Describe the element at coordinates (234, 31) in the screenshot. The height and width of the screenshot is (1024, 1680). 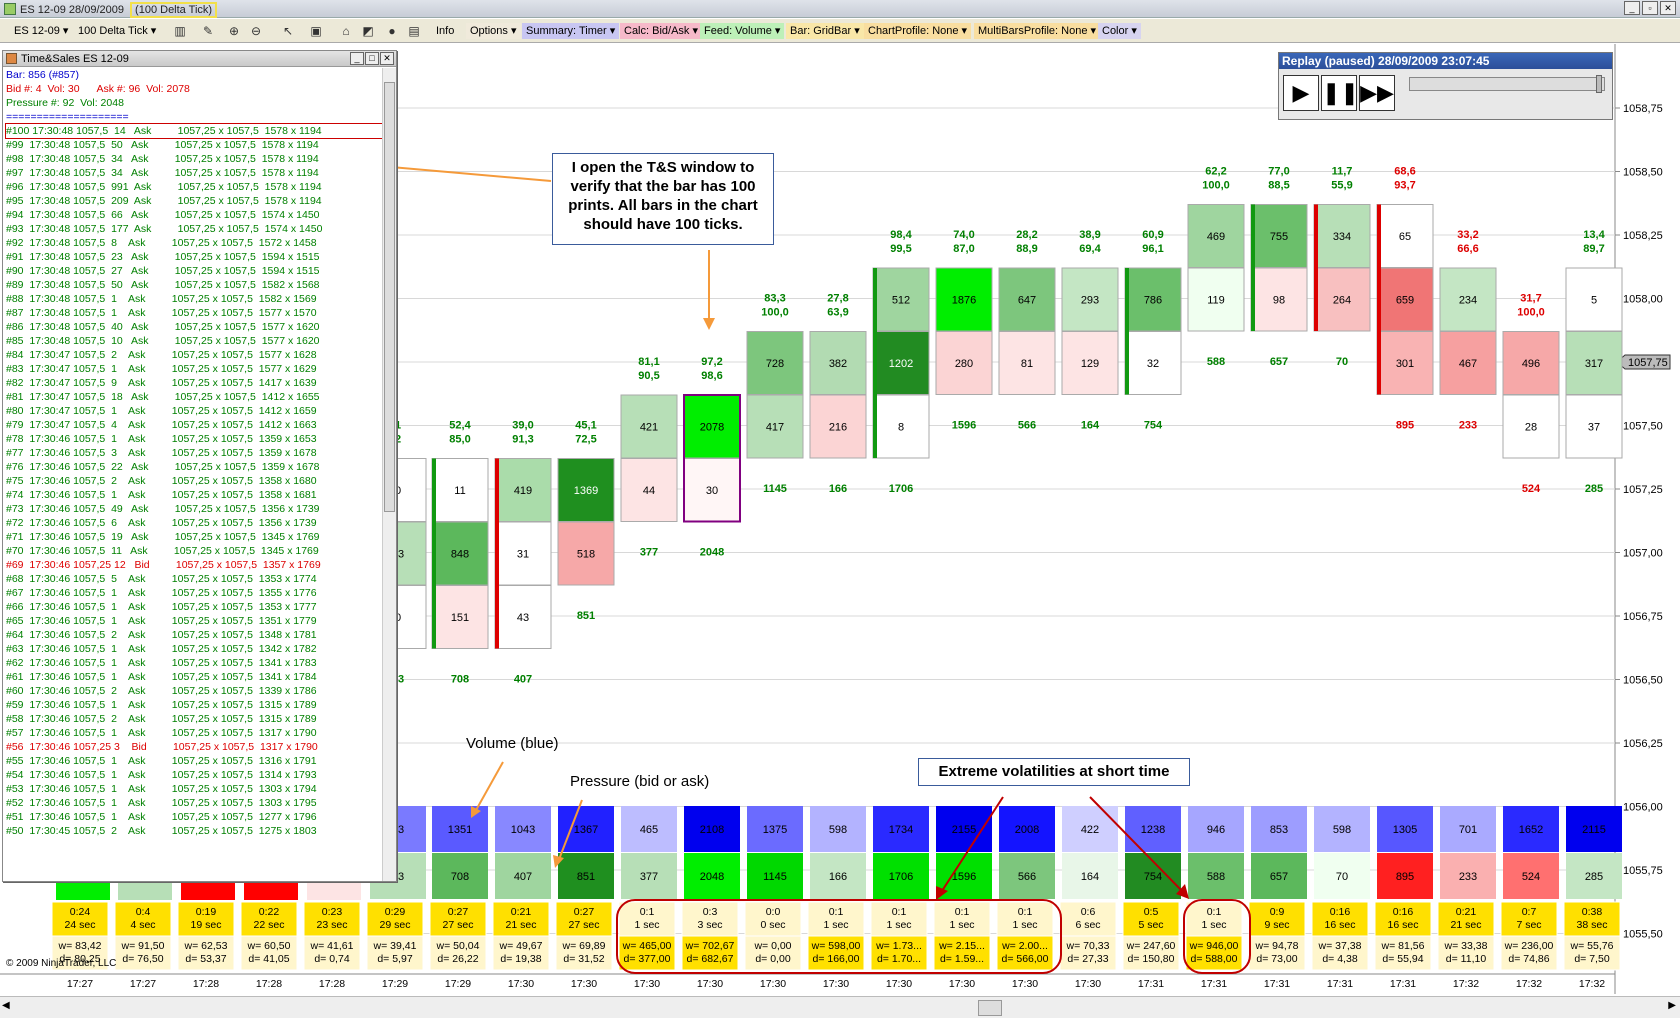
I see `zoom-in-icon: ⊕` at that location.